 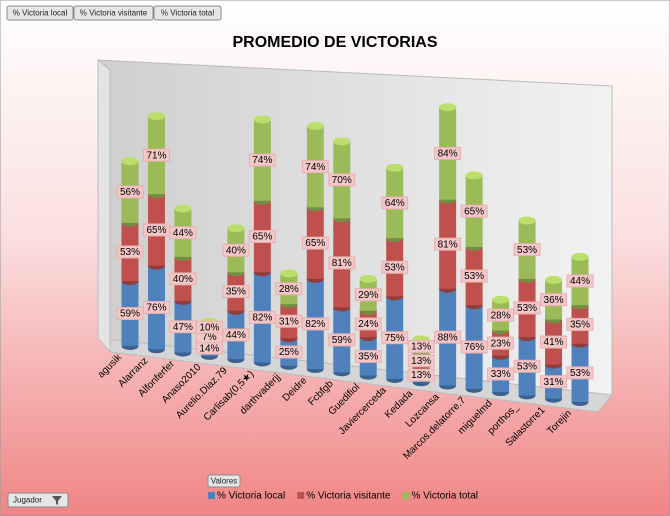 What do you see at coordinates (251, 496) in the screenshot?
I see `legend-label: % Victoria local` at bounding box center [251, 496].